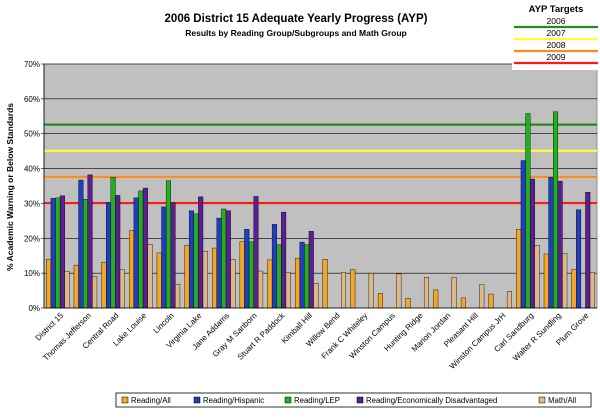  What do you see at coordinates (32, 273) in the screenshot?
I see `y-tick-label: 10%` at bounding box center [32, 273].